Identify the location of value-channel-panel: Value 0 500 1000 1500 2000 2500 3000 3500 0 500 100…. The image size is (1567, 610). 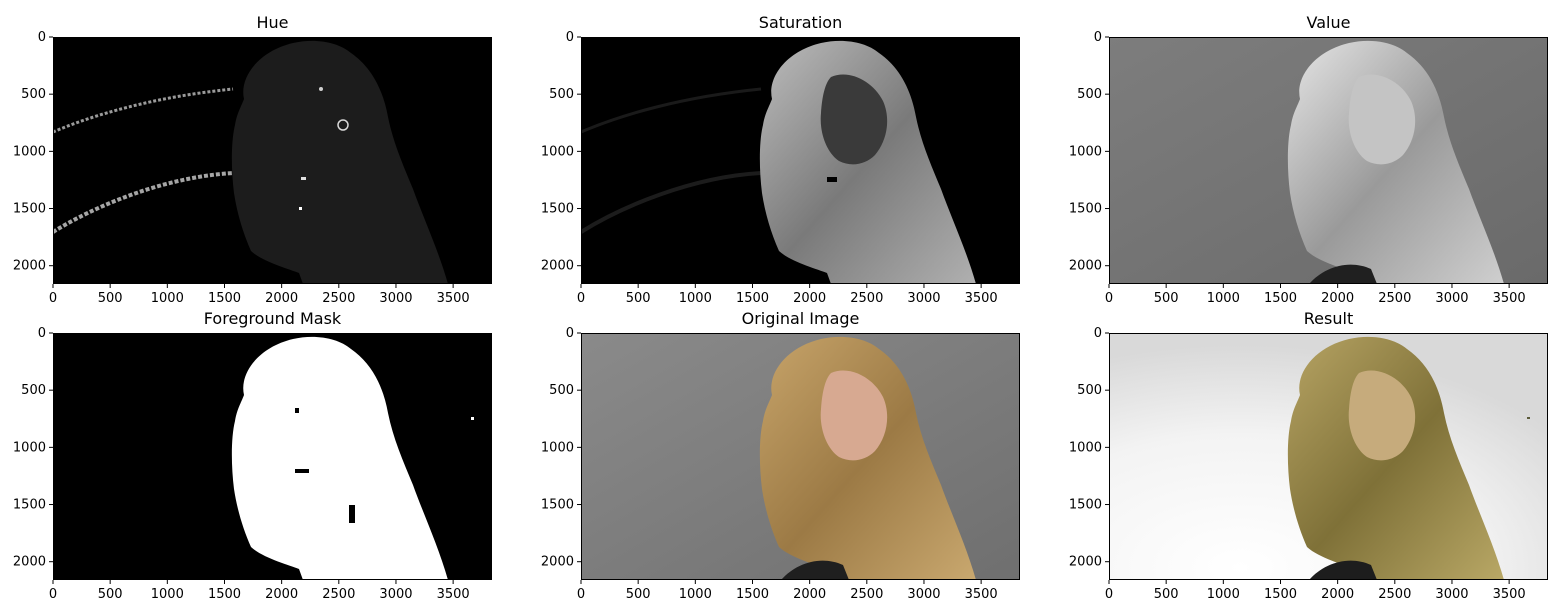
(1308, 159).